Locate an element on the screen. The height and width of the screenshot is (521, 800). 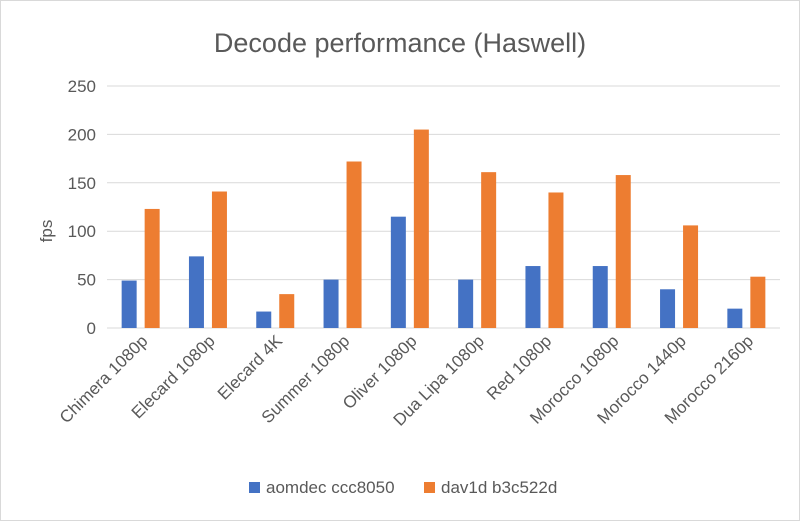
y-tick-labels: 0 50 100 150 200 250 is located at coordinates (82, 207).